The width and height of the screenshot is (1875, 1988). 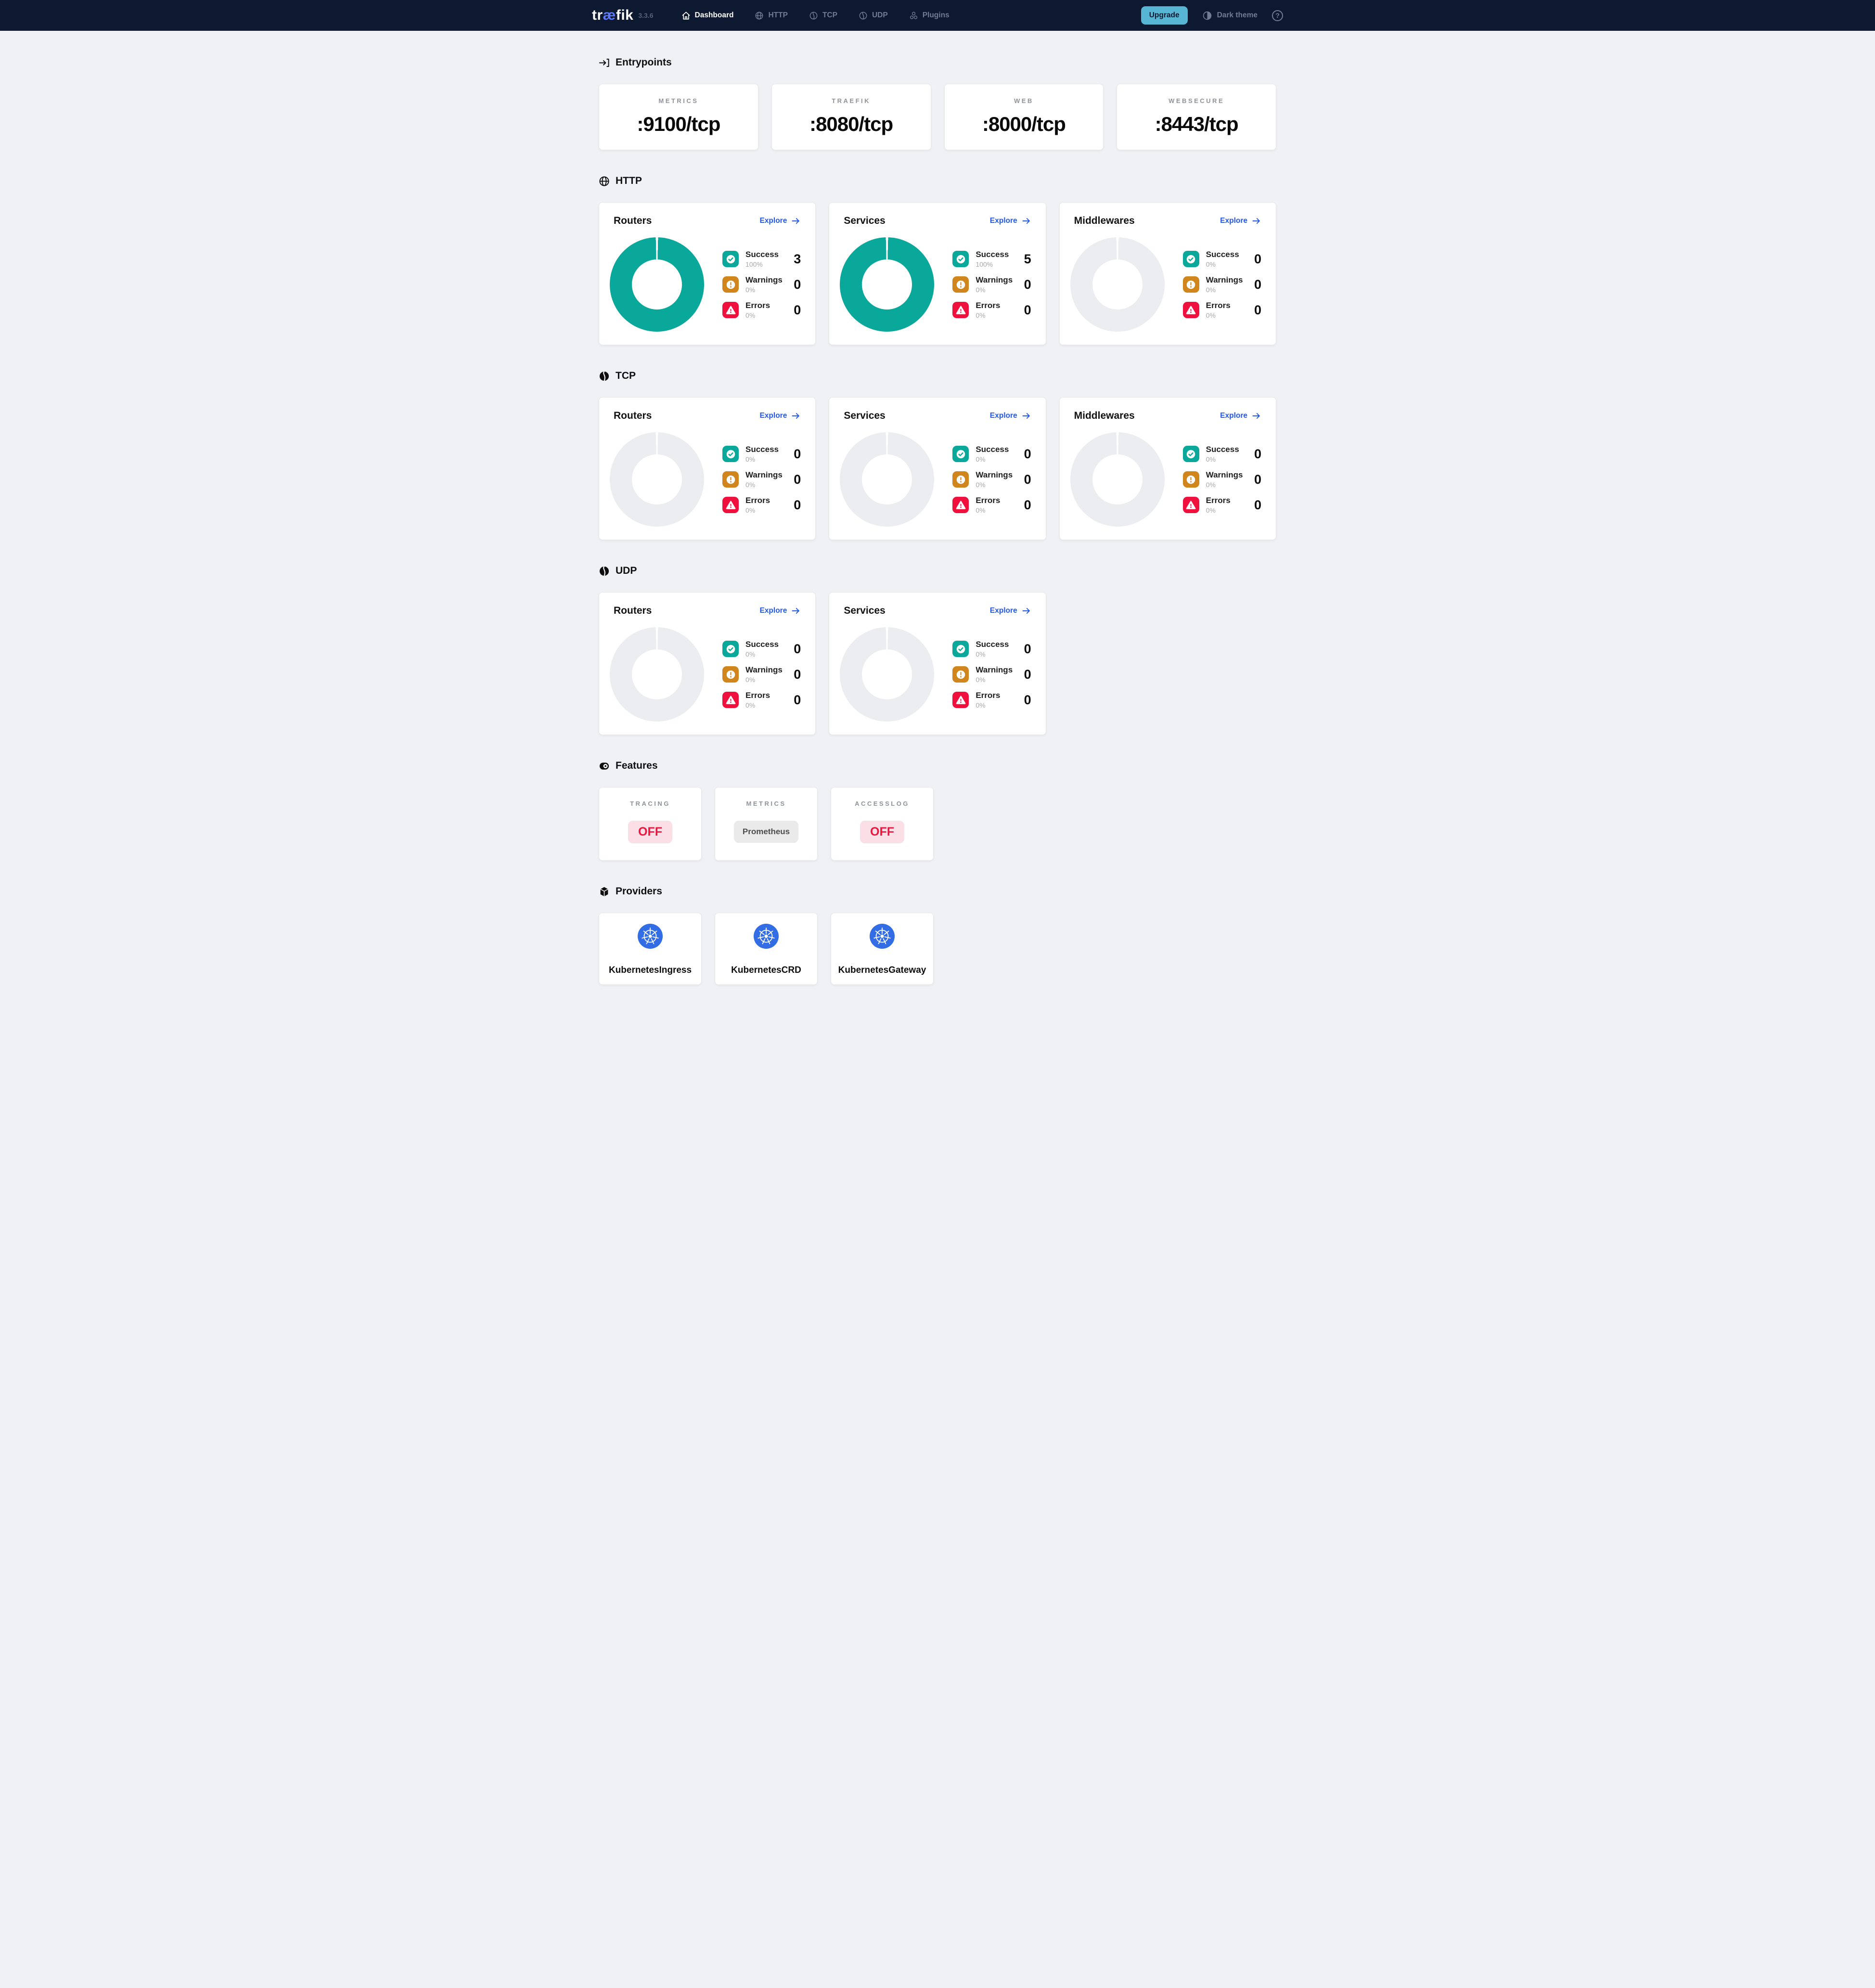 What do you see at coordinates (929, 15) in the screenshot?
I see `nav-plugins: Plugins` at bounding box center [929, 15].